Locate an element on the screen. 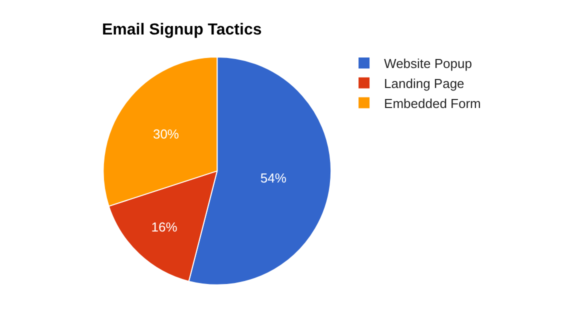 Image resolution: width=564 pixels, height=331 pixels. data-label: 16% is located at coordinates (164, 227).